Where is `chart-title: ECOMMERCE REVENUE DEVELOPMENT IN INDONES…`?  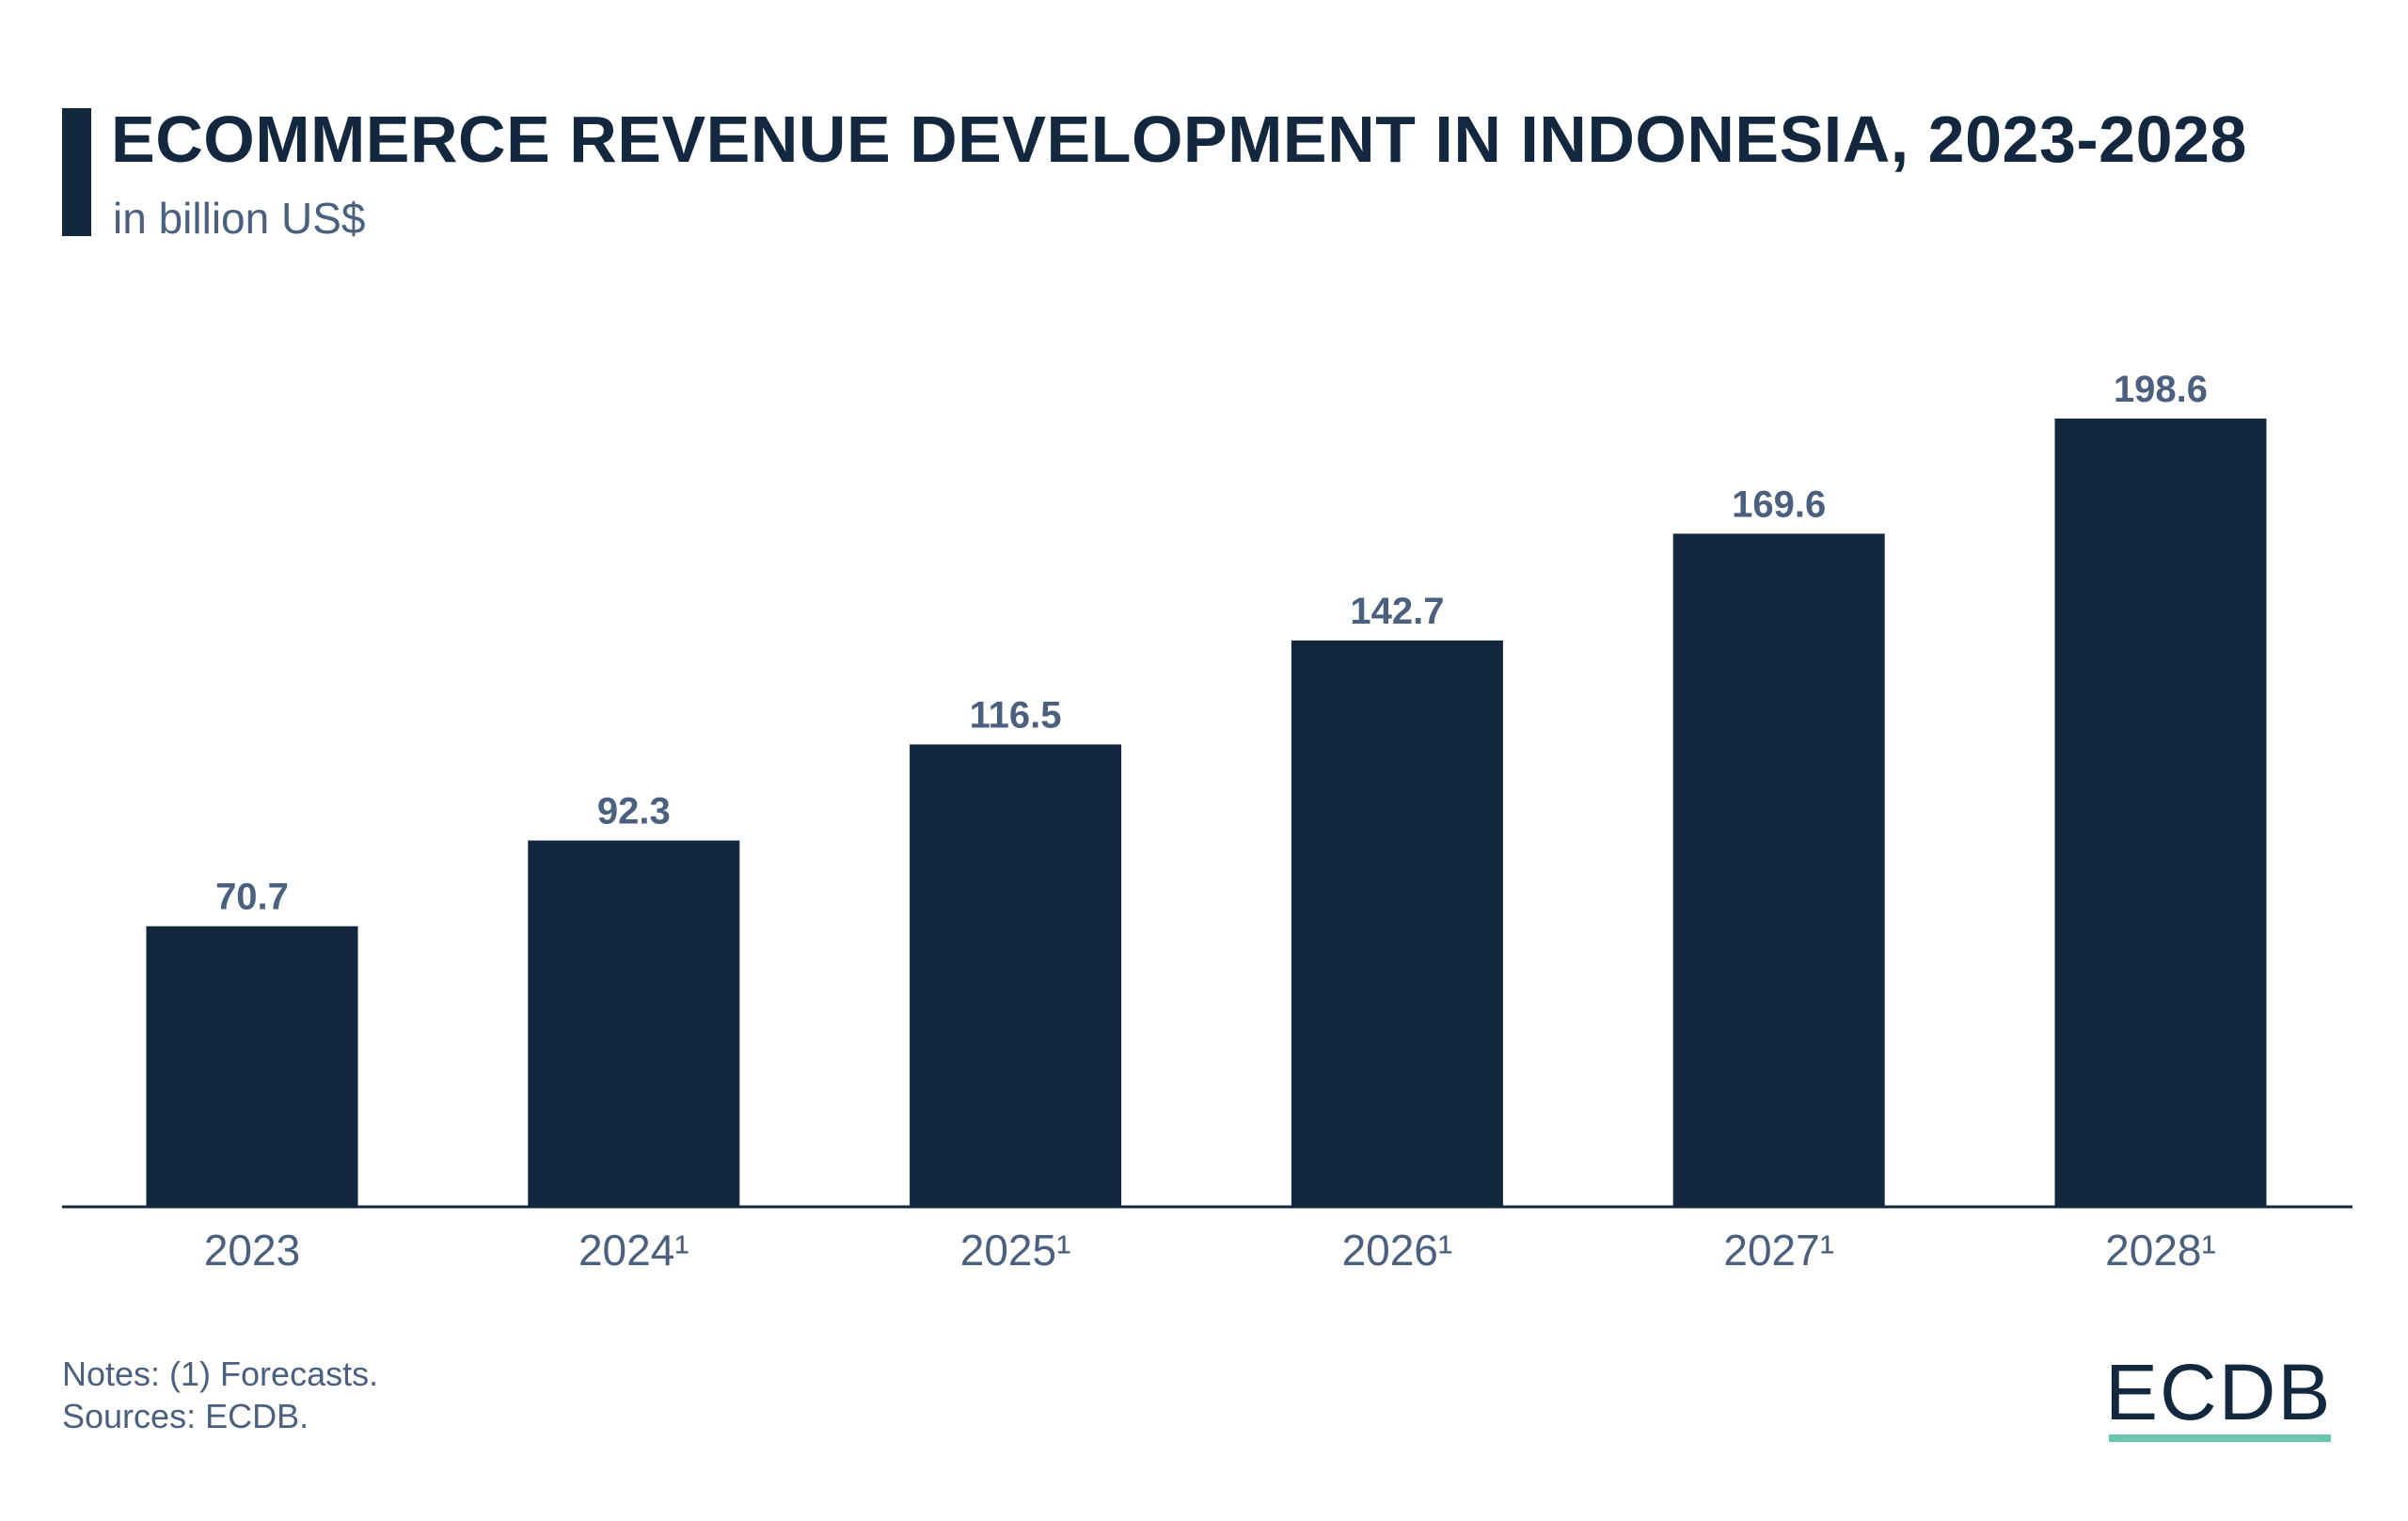
chart-title: ECOMMERCE REVENUE DEVELOPMENT IN INDONES… is located at coordinates (1179, 139).